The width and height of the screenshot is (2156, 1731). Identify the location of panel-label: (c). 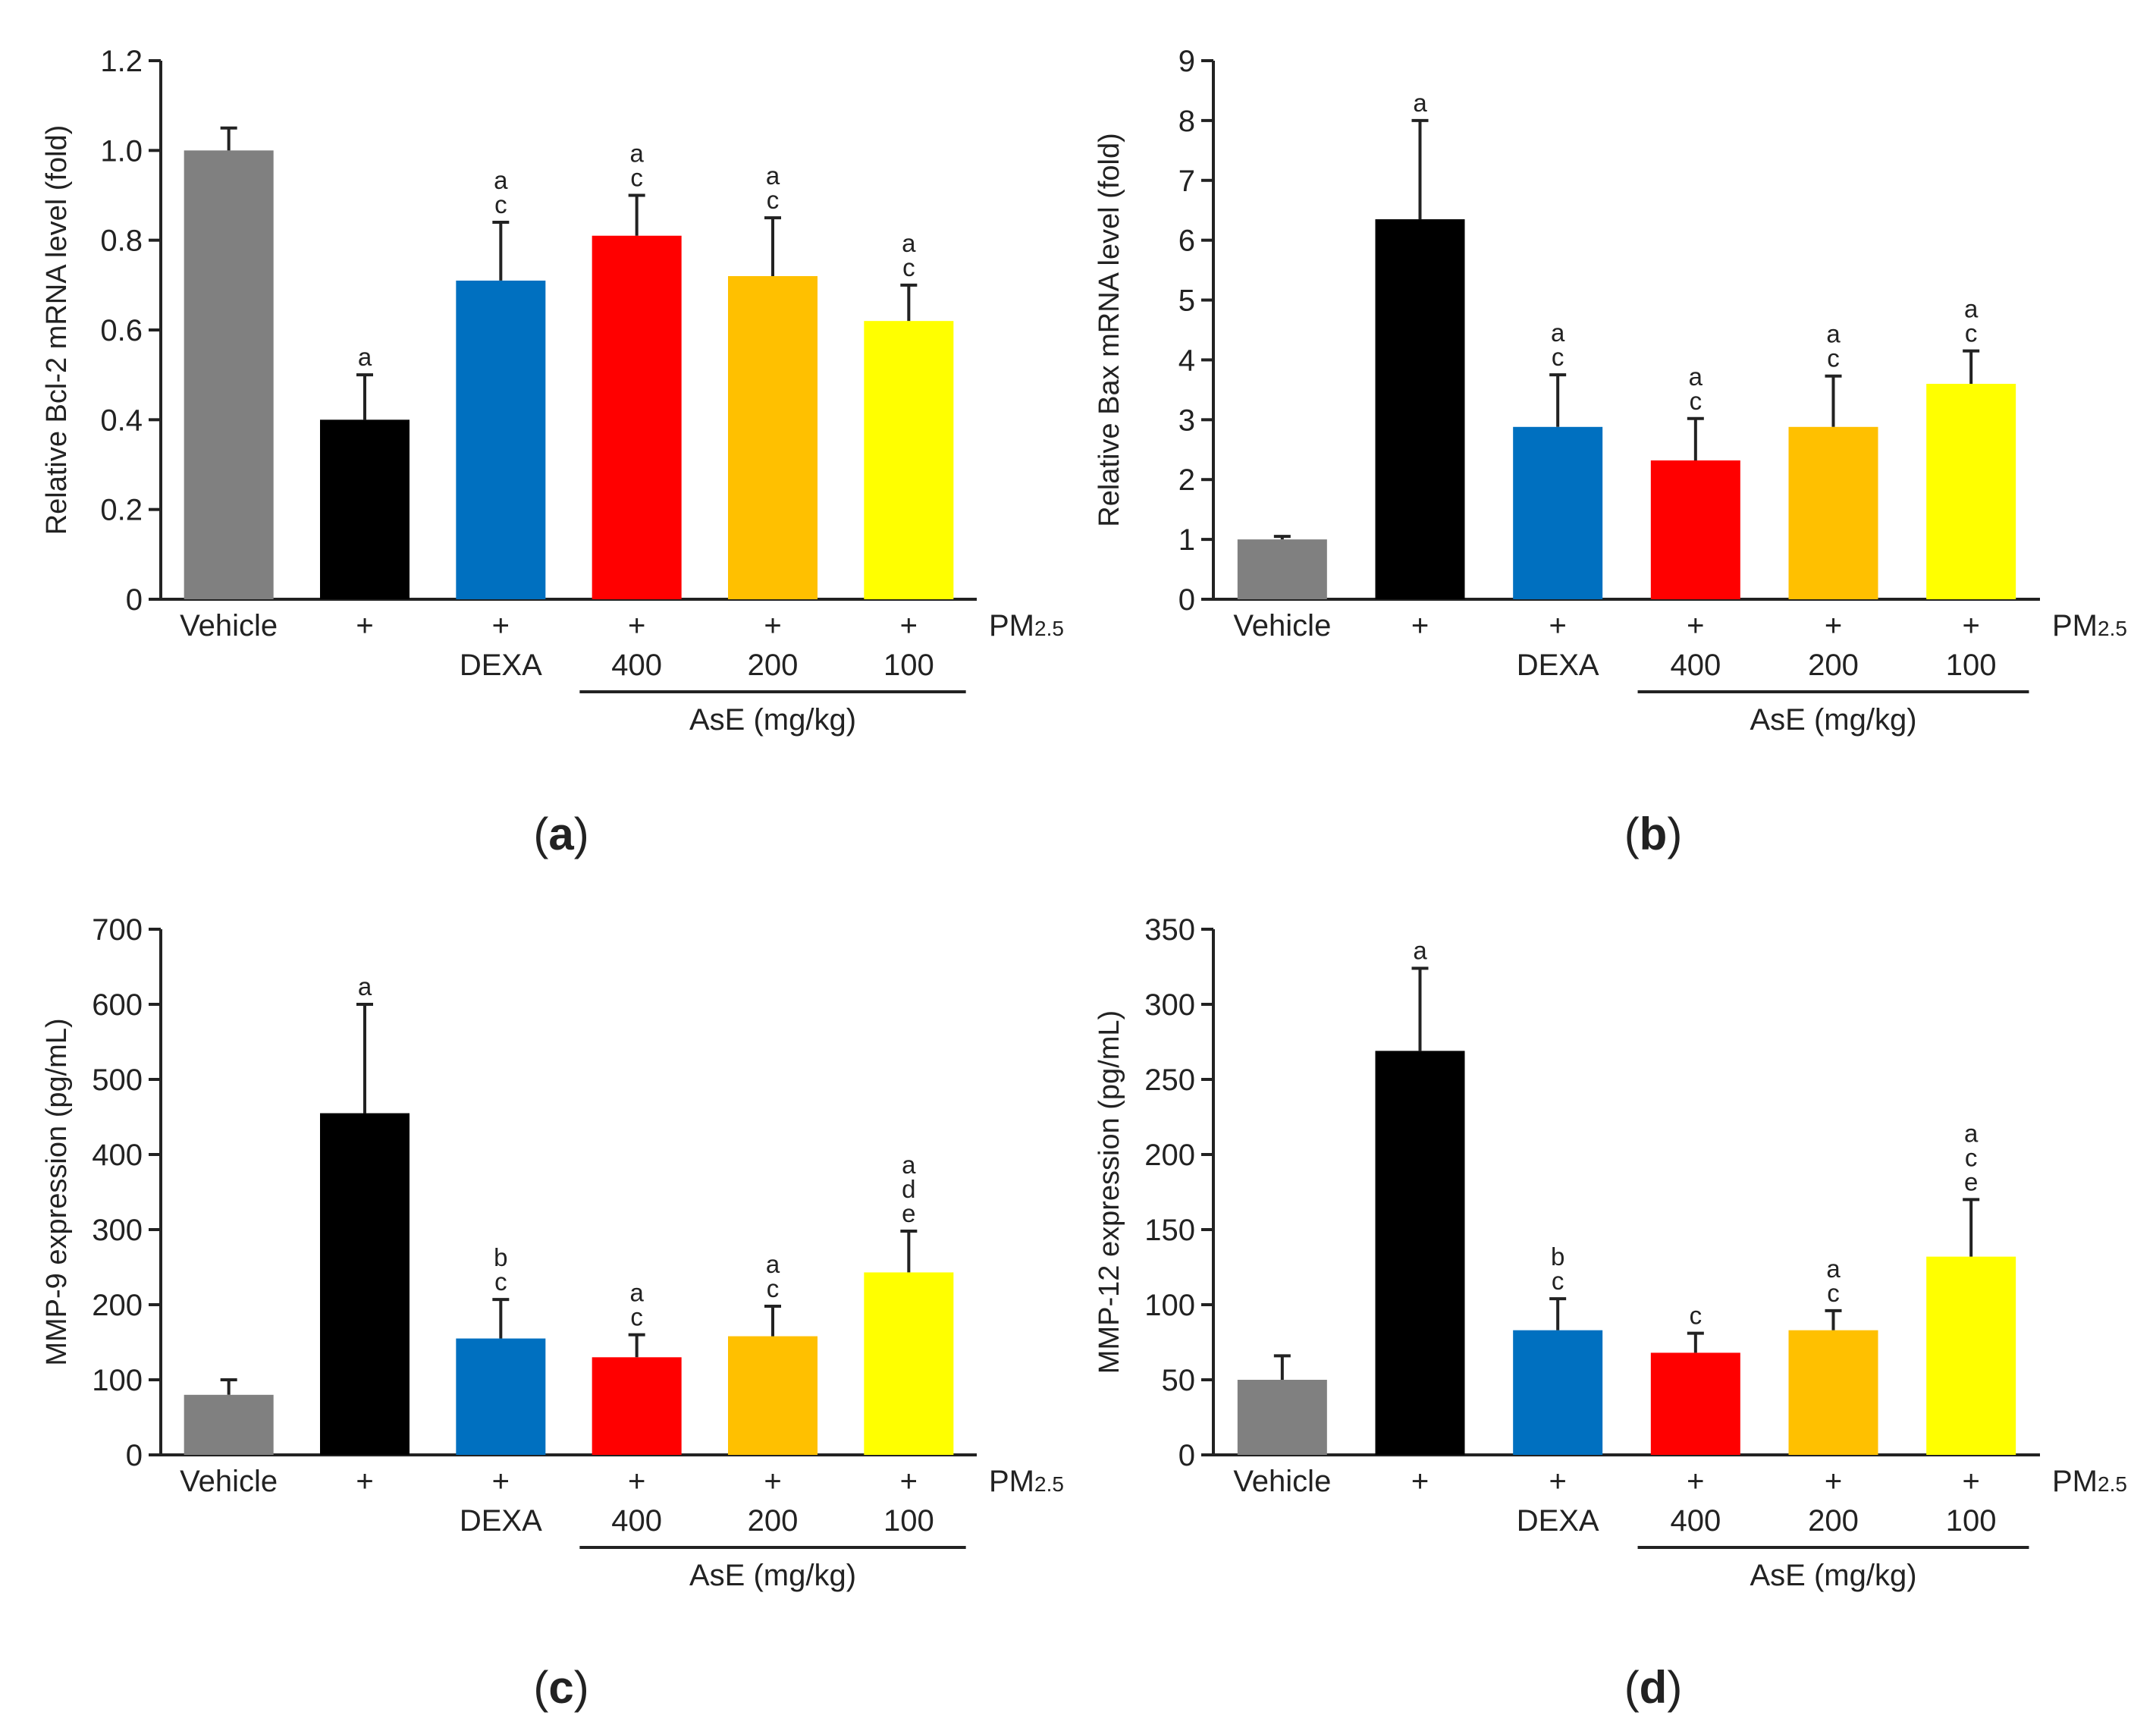
(560, 1687).